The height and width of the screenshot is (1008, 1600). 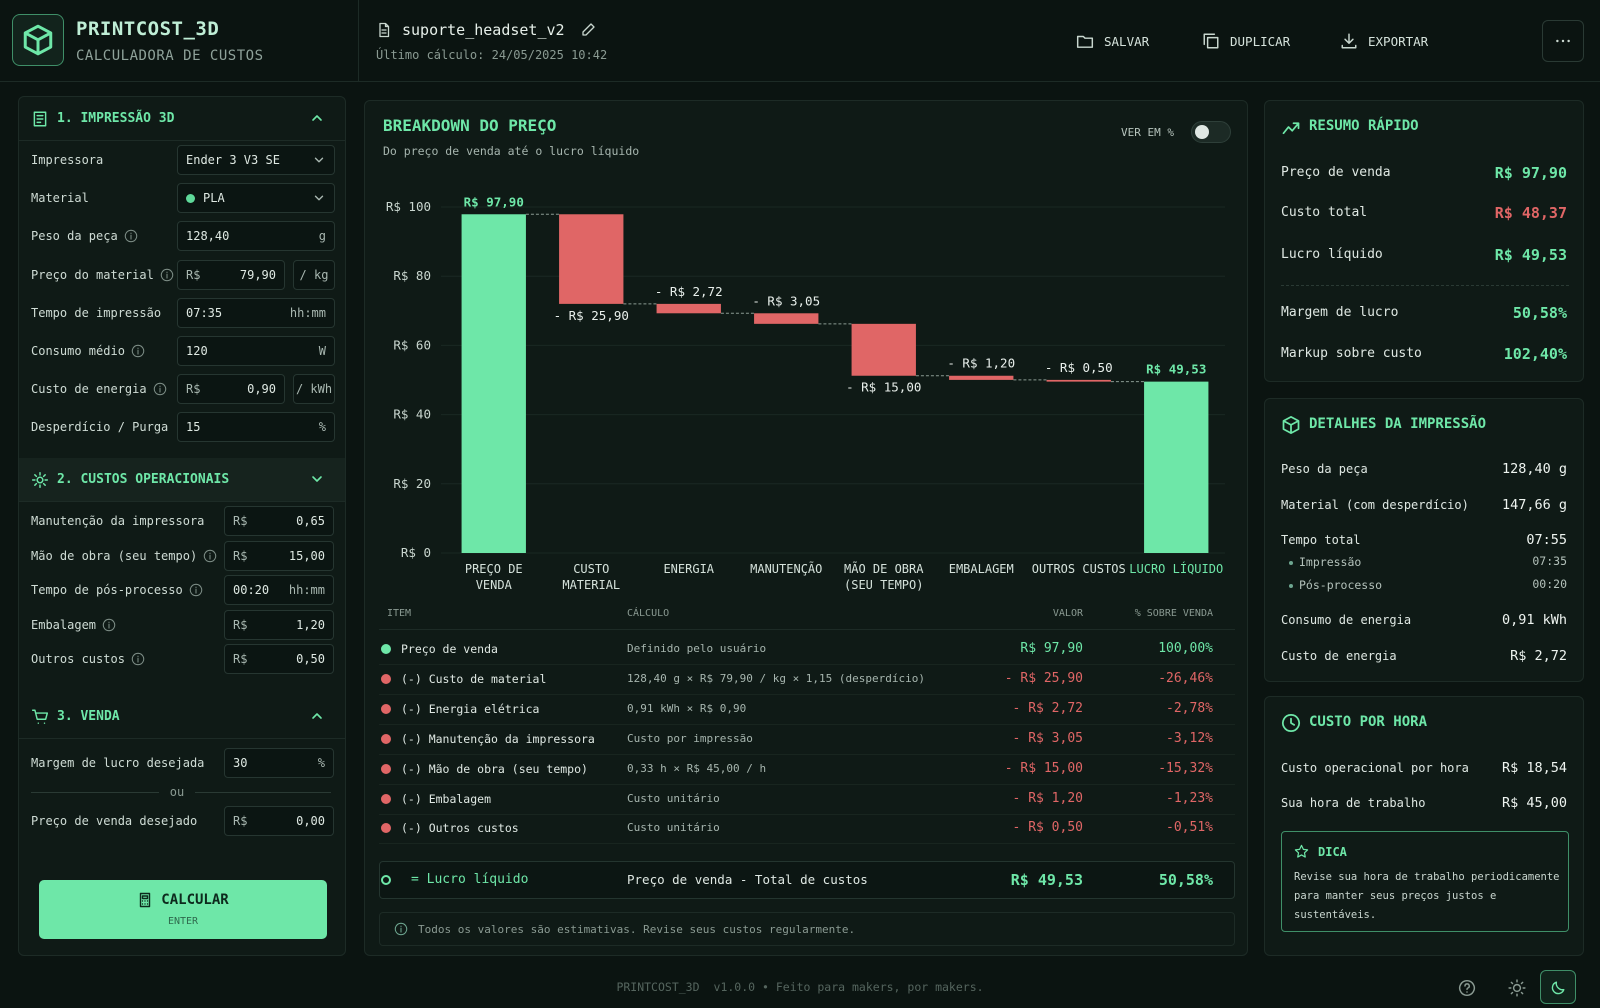 What do you see at coordinates (310, 624) in the screenshot?
I see `input-value: 1,20` at bounding box center [310, 624].